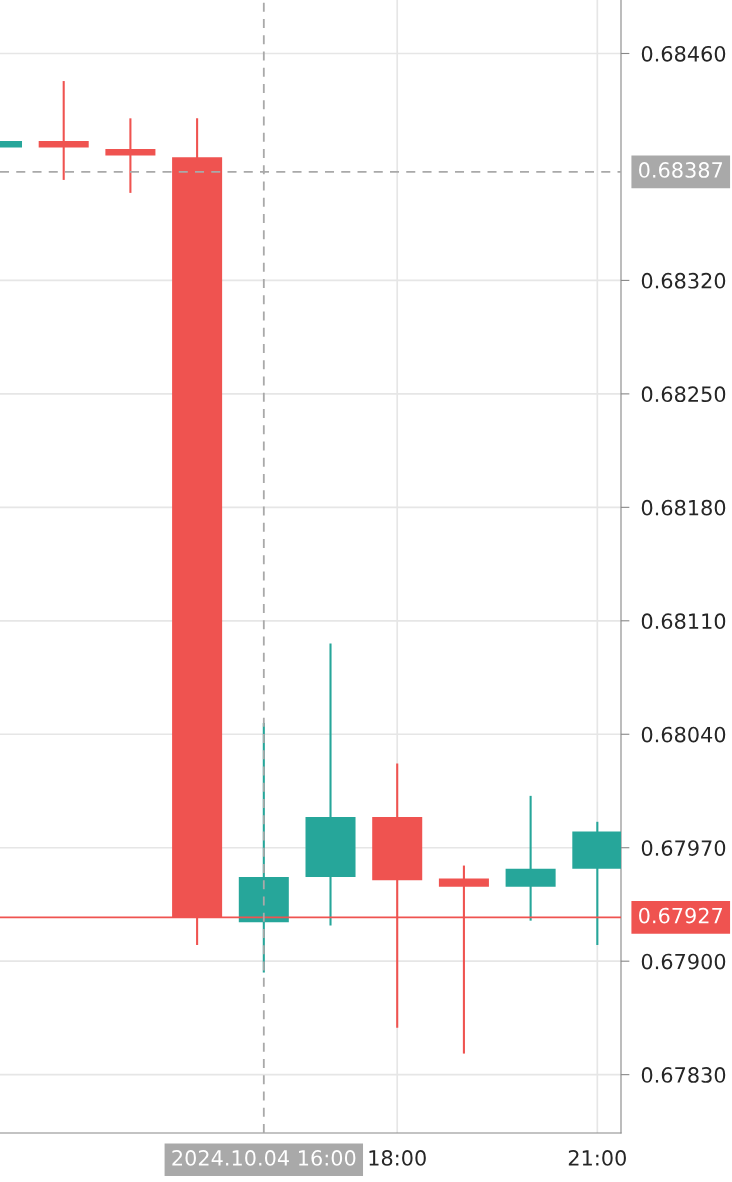 Image resolution: width=732 pixels, height=1182 pixels. Describe the element at coordinates (683, 53) in the screenshot. I see `y-tick-label: 0.68460` at that location.